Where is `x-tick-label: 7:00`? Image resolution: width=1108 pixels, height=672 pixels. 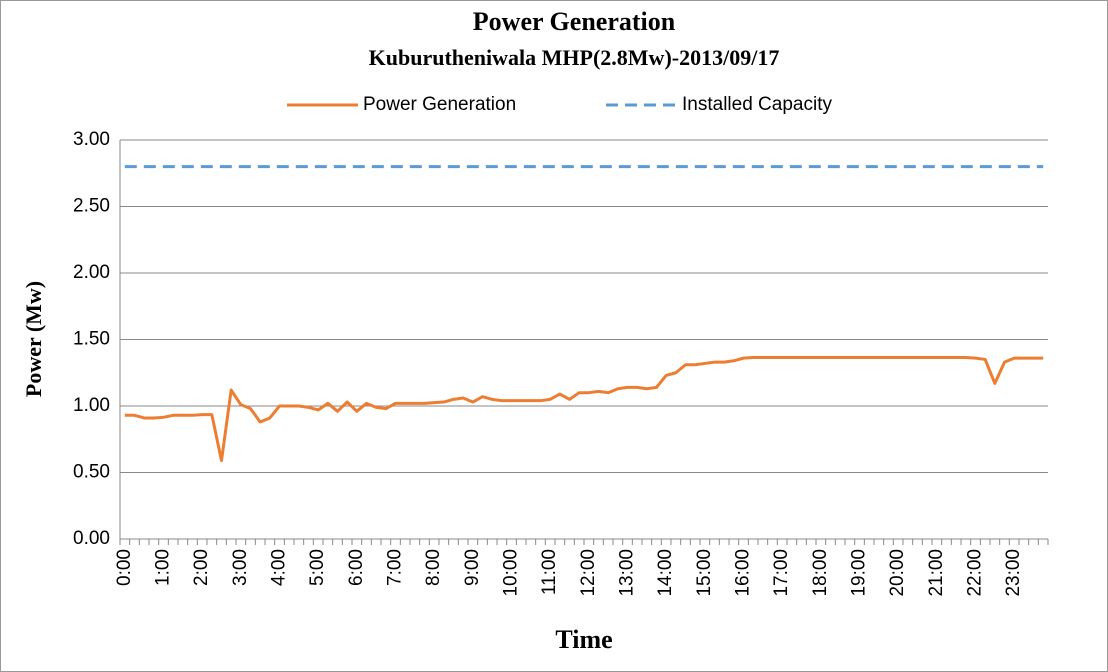 x-tick-label: 7:00 is located at coordinates (395, 567).